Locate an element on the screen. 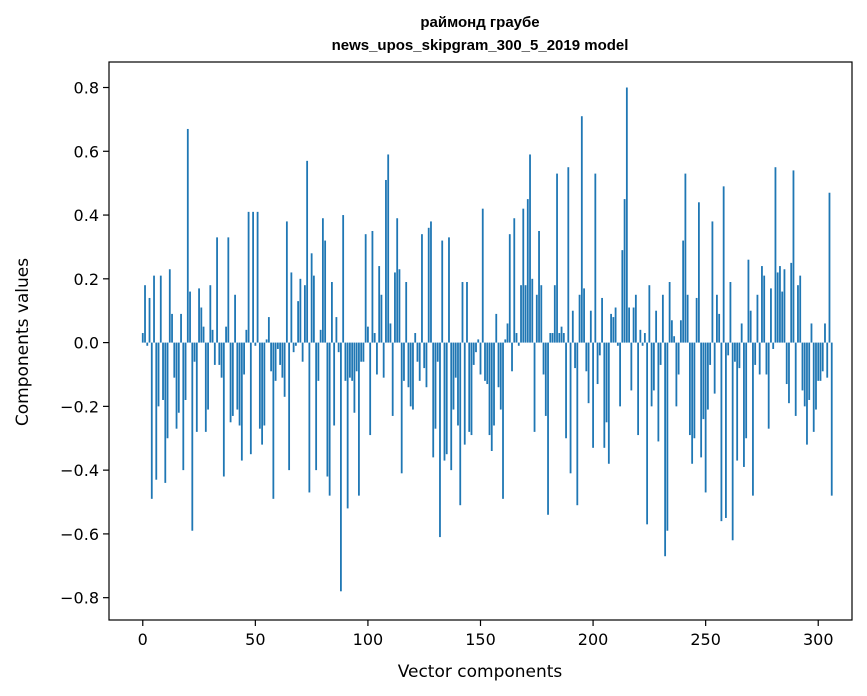 The width and height of the screenshot is (867, 696). y-axis-label: Components values is located at coordinates (23, 342).